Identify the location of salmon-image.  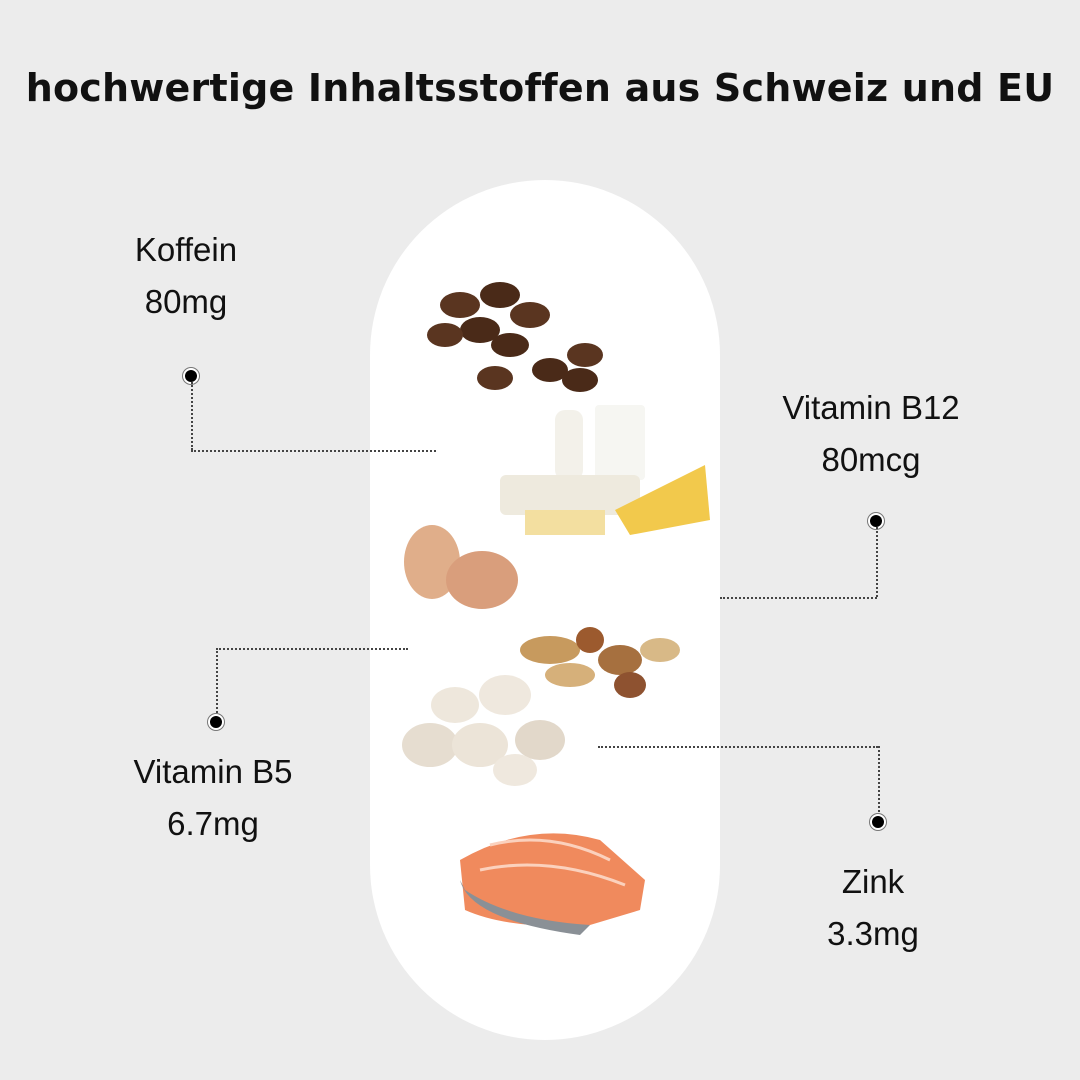
(552, 884).